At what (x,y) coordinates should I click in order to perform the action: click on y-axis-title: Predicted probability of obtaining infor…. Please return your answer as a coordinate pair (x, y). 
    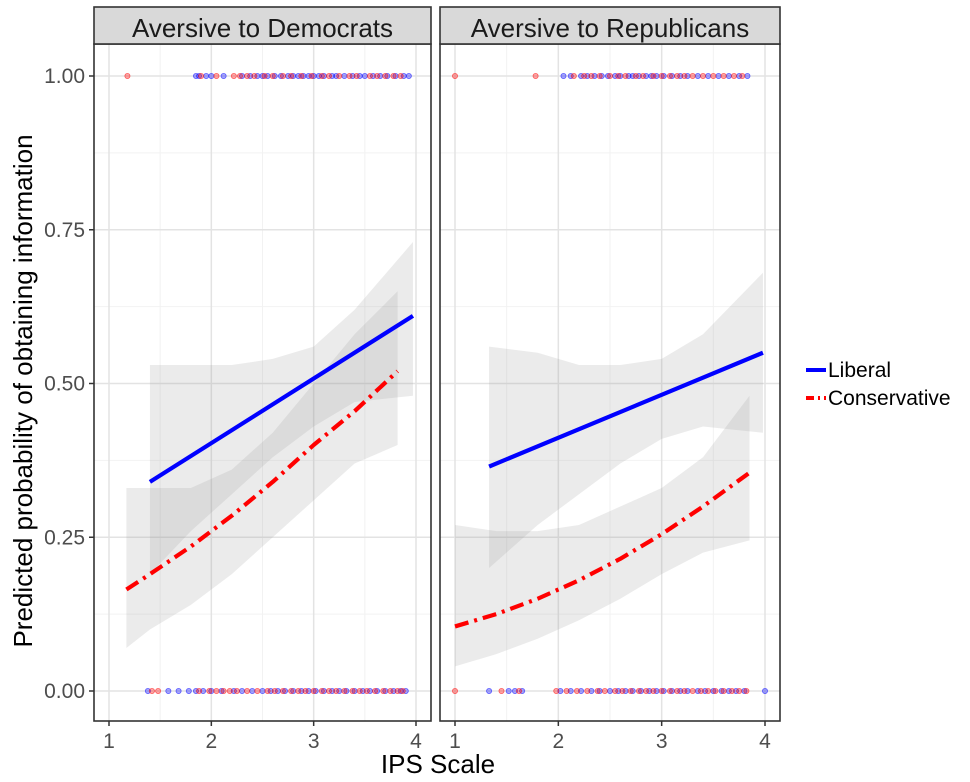
    Looking at the image, I should click on (23, 390).